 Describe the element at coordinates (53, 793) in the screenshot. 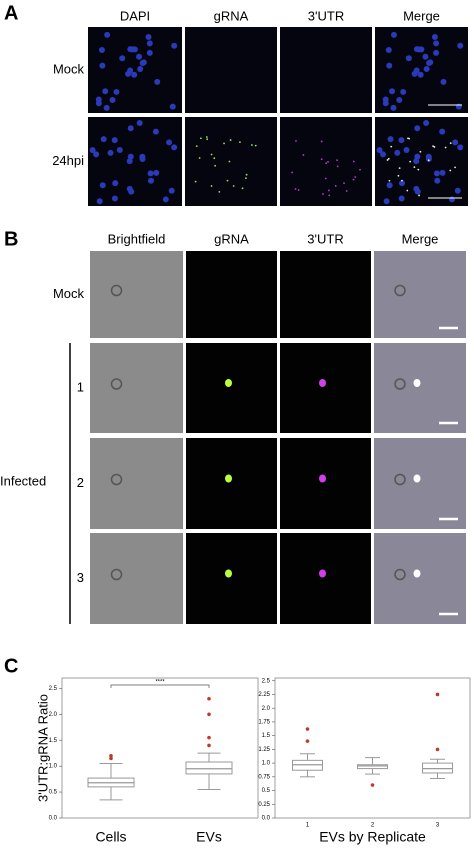

I see `y-tick-label: 0.5` at that location.